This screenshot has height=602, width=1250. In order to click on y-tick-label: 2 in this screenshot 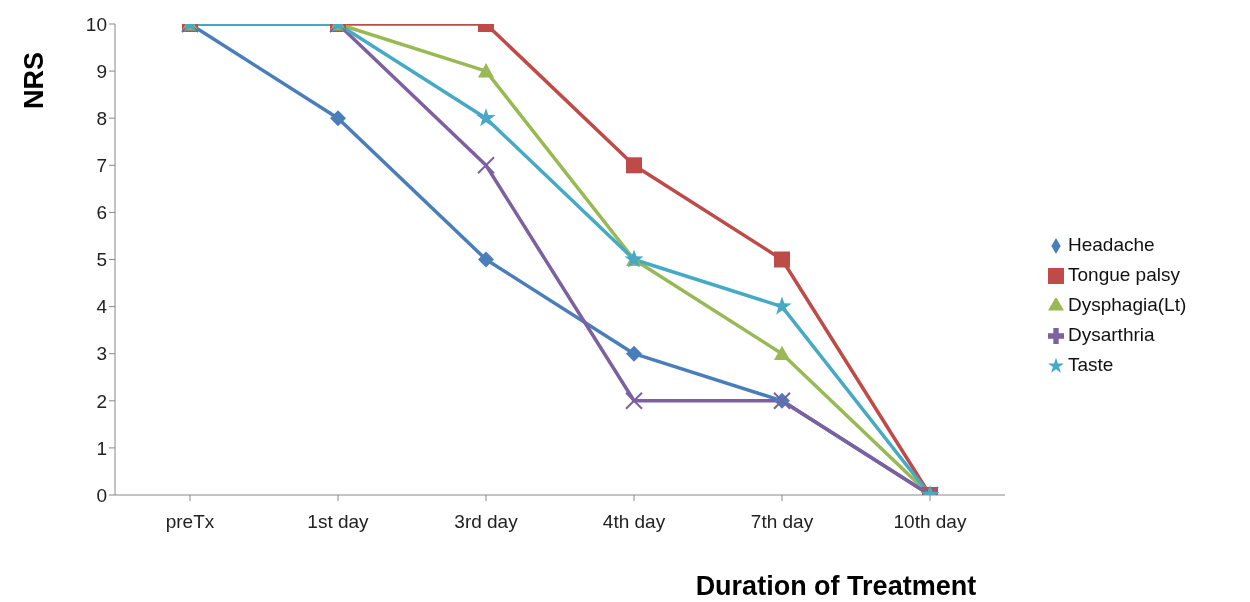, I will do `click(101, 401)`.